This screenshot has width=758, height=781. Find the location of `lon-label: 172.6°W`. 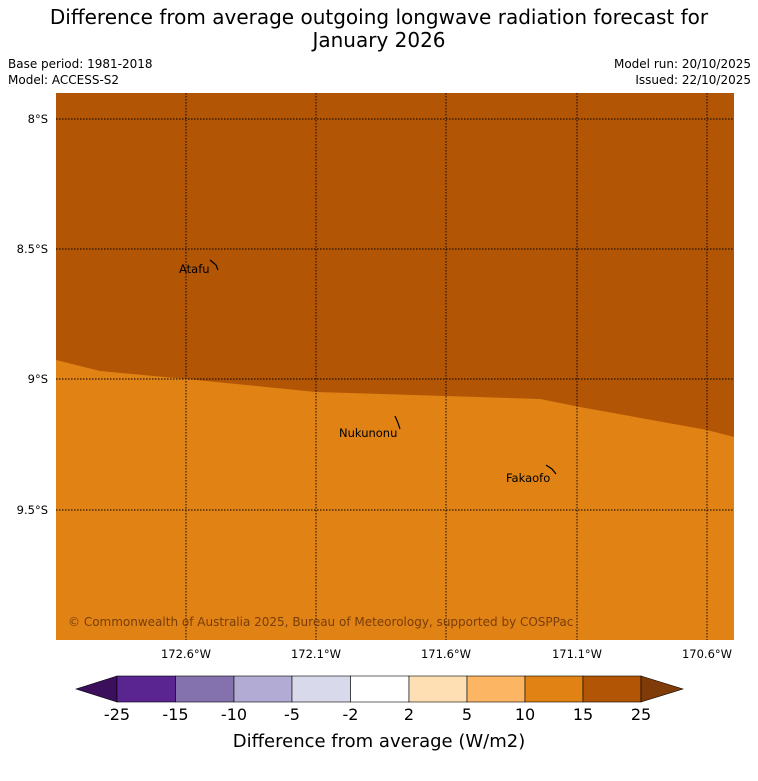

lon-label: 172.6°W is located at coordinates (186, 654).